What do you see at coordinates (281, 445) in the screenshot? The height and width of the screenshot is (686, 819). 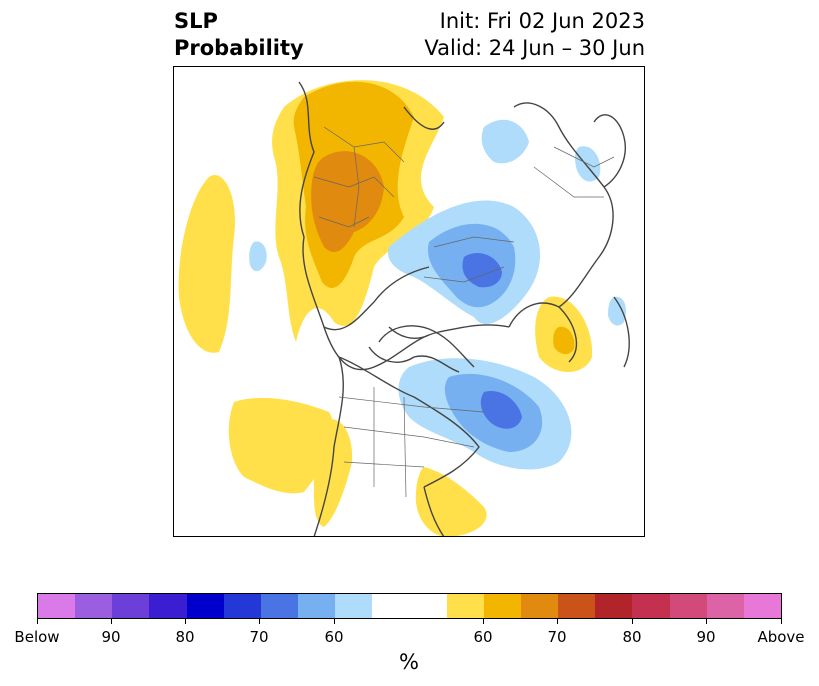 I see `anomaly-above-60-pacific` at bounding box center [281, 445].